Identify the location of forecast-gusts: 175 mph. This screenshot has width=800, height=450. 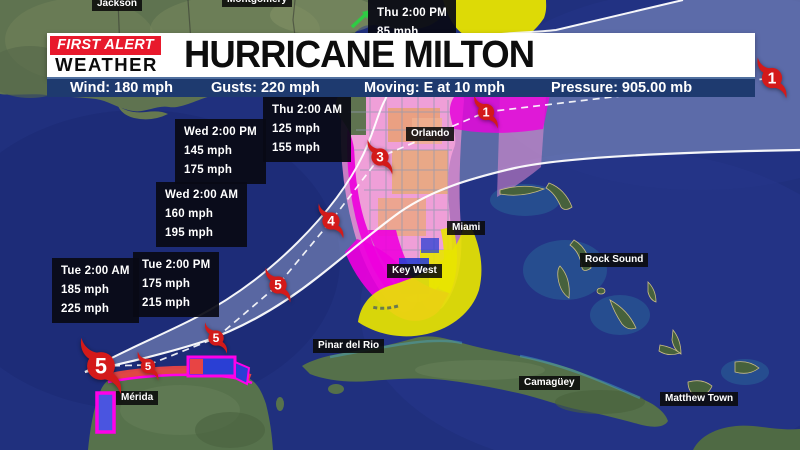
(208, 170).